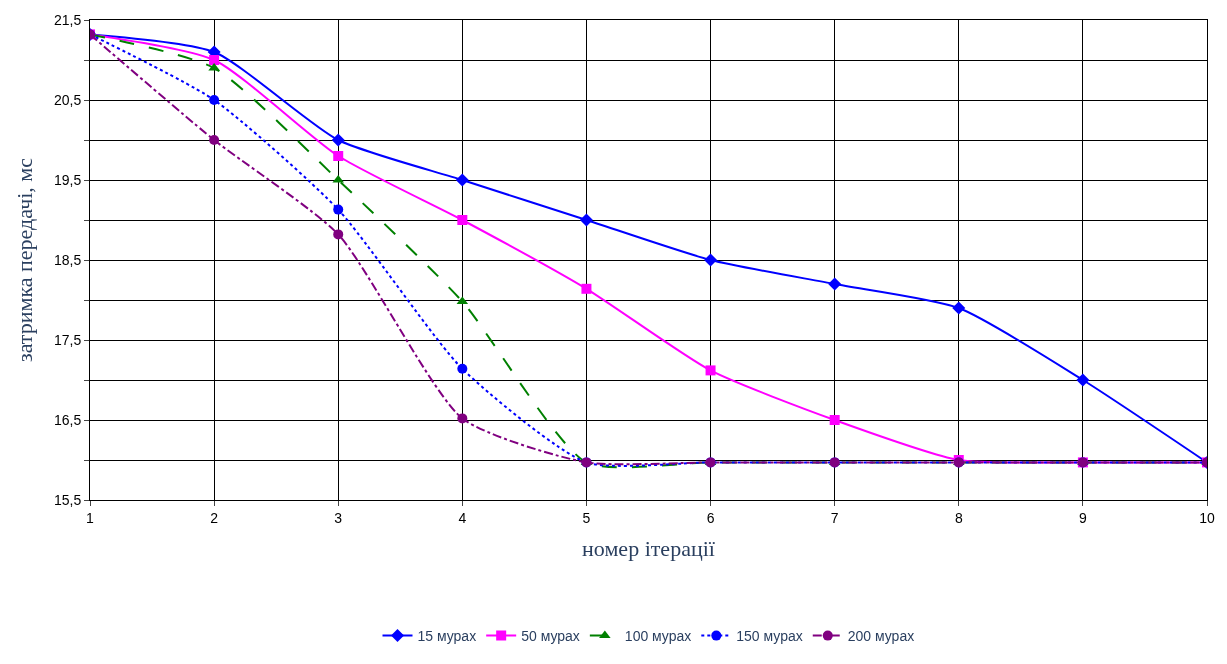  I want to click on y-tick-label: 15,5, so click(67, 499).